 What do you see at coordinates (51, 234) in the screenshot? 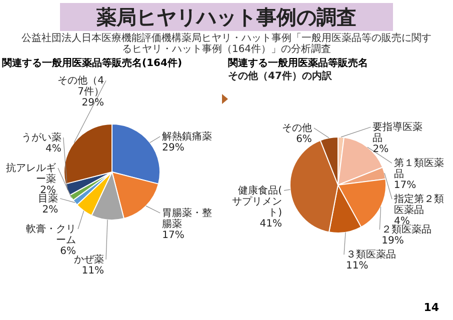
I see `slice-label: 軟膏・クリーム` at bounding box center [51, 234].